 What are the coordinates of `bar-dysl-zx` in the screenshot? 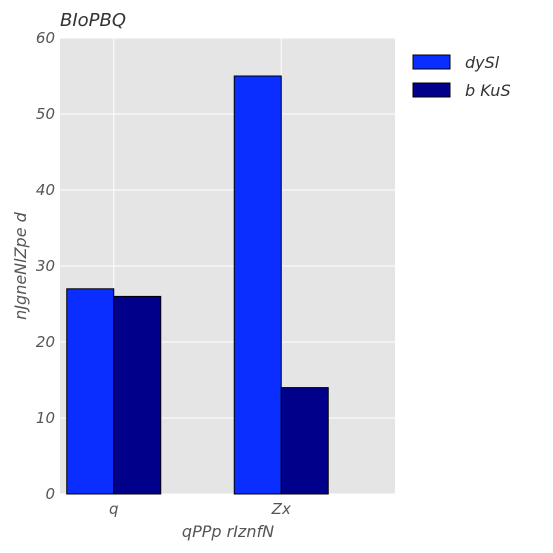 It's located at (257, 285).